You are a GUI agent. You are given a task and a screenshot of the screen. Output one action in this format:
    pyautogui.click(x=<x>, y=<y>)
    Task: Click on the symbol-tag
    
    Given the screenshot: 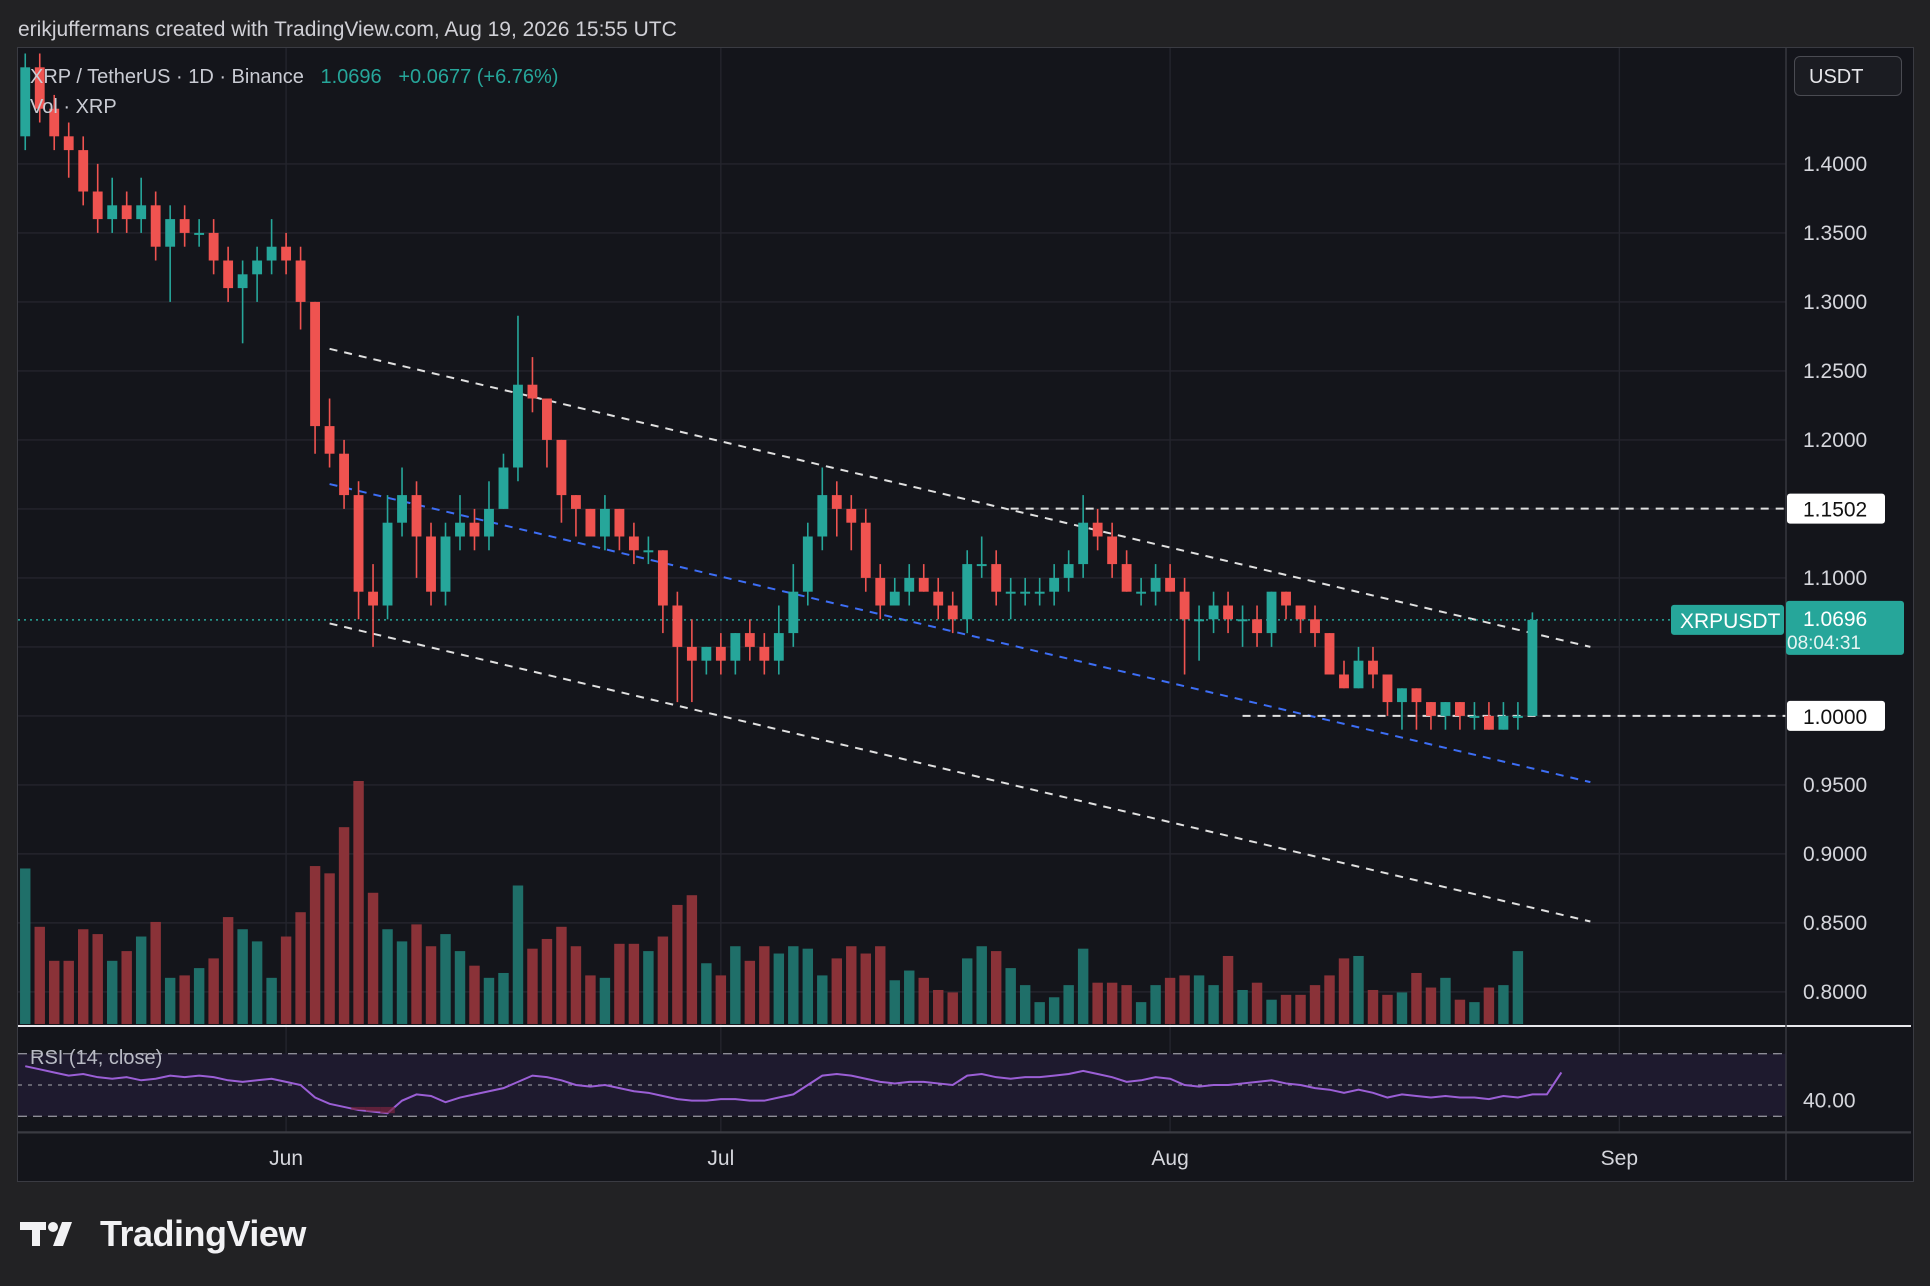 What is the action you would take?
    pyautogui.click(x=1727, y=619)
    